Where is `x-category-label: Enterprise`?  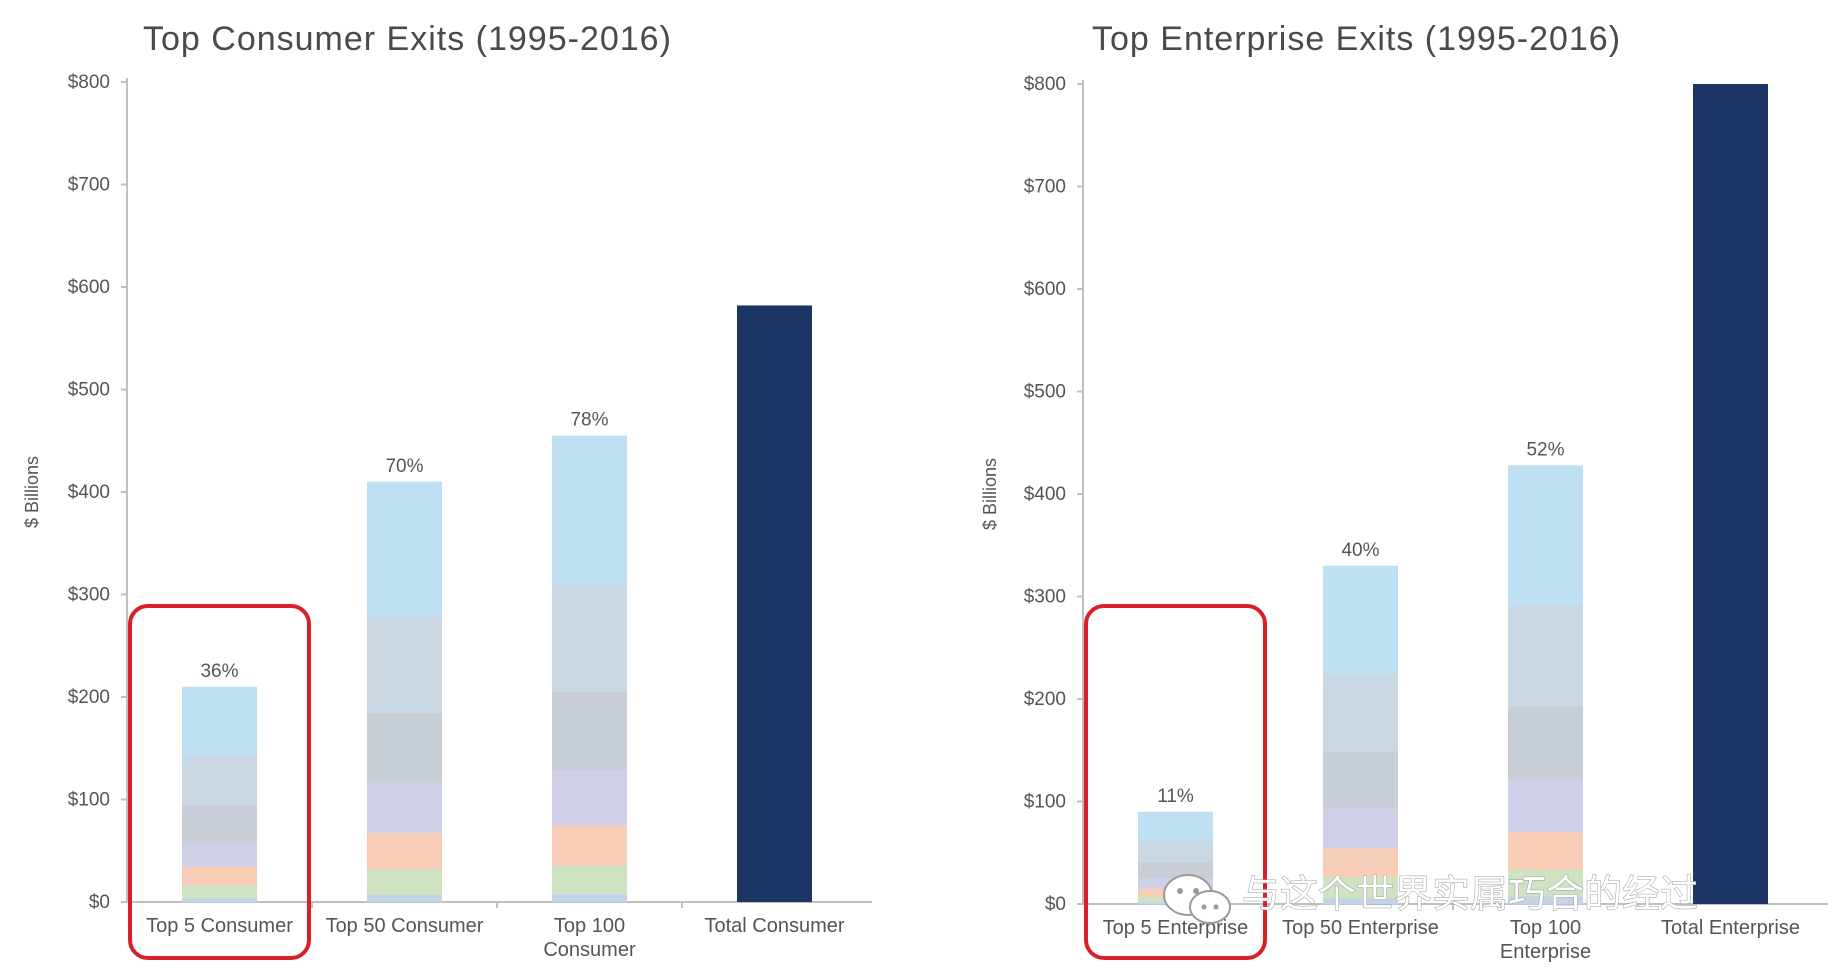 x-category-label: Enterprise is located at coordinates (1545, 952).